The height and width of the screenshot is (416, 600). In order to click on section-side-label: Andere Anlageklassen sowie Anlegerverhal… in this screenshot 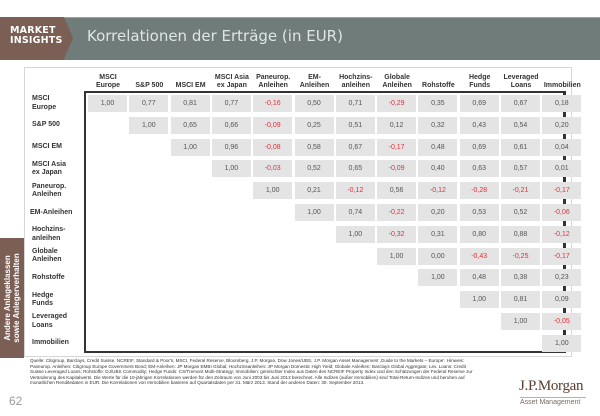, I will do `click(12, 298)`.